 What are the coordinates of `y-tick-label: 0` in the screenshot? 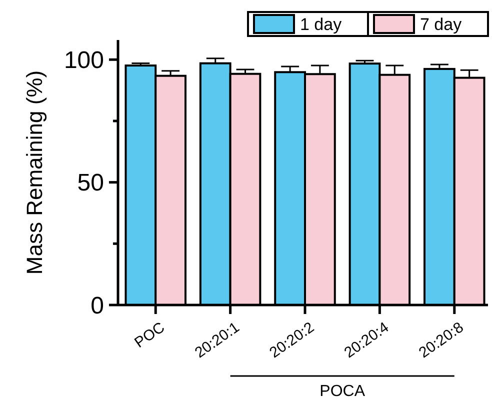 It's located at (97, 306).